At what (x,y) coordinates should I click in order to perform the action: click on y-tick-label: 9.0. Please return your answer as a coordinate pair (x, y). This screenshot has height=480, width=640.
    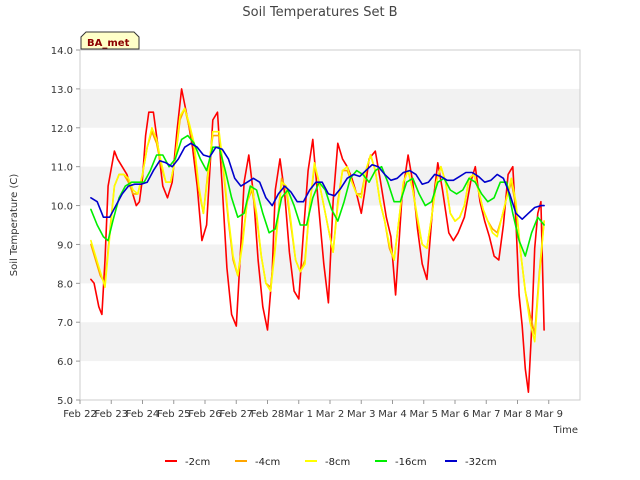
    Looking at the image, I should click on (65, 245).